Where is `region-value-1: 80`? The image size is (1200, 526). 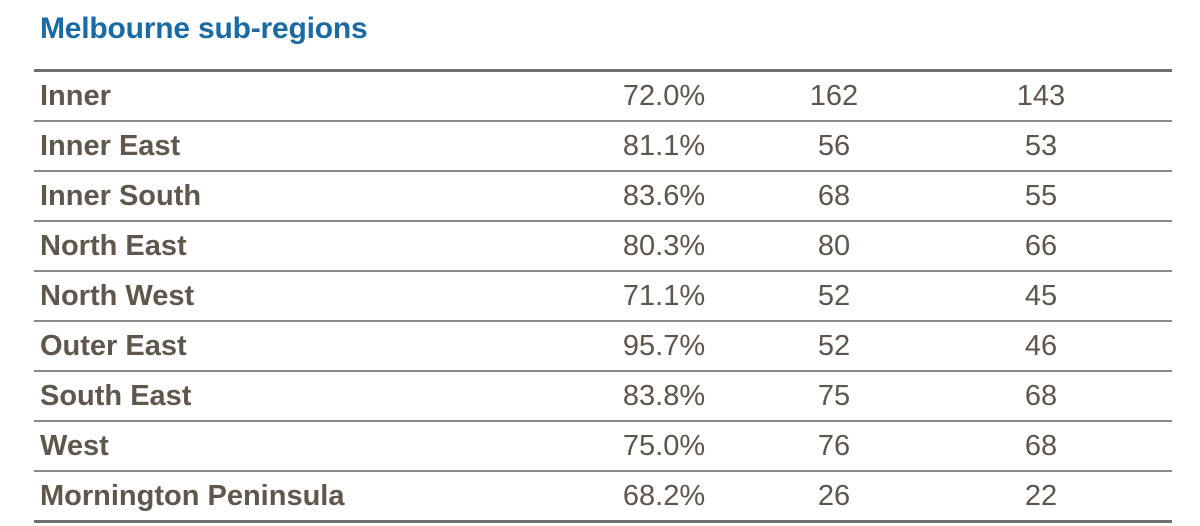
region-value-1: 80 is located at coordinates (834, 246).